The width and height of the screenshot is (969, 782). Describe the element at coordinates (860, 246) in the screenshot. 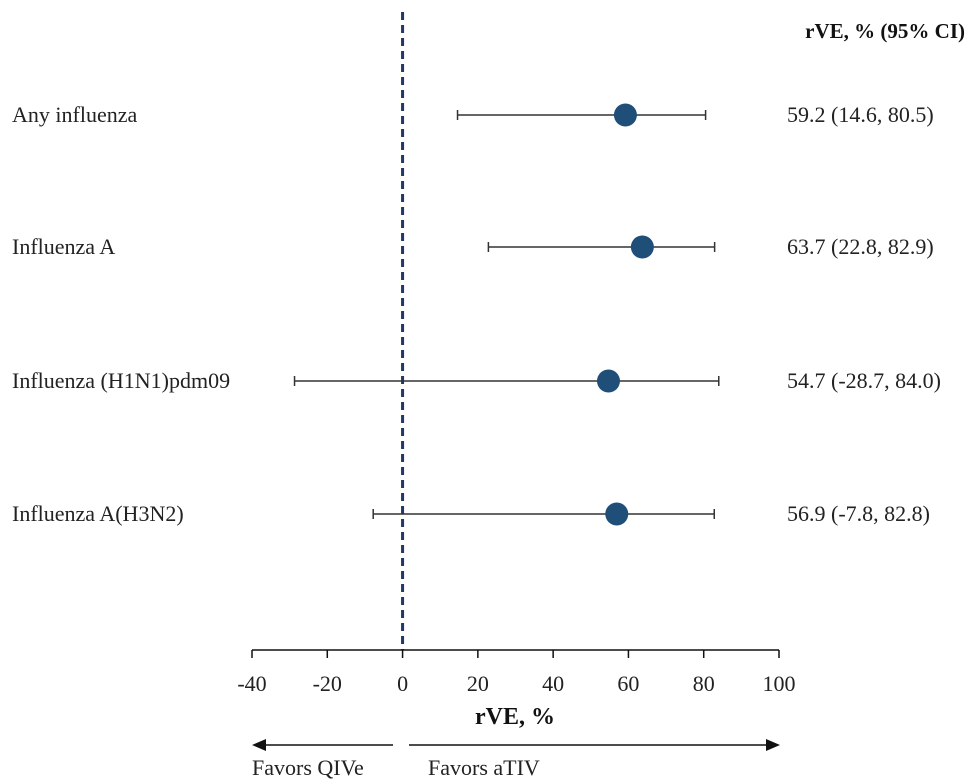

I see `ci-text: 63.7 (22.8, 82.9)` at that location.